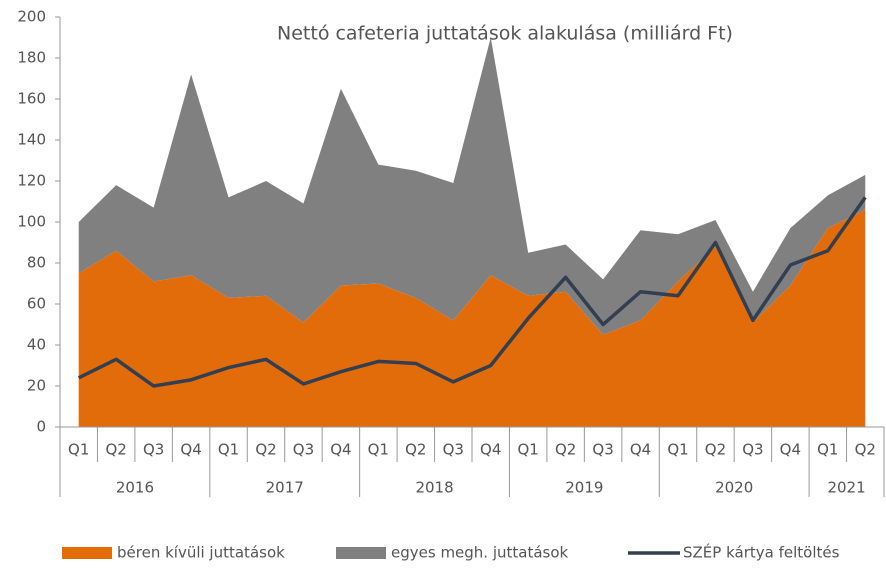 The image size is (886, 568). What do you see at coordinates (31, 58) in the screenshot?
I see `y-tick-label: 180` at bounding box center [31, 58].